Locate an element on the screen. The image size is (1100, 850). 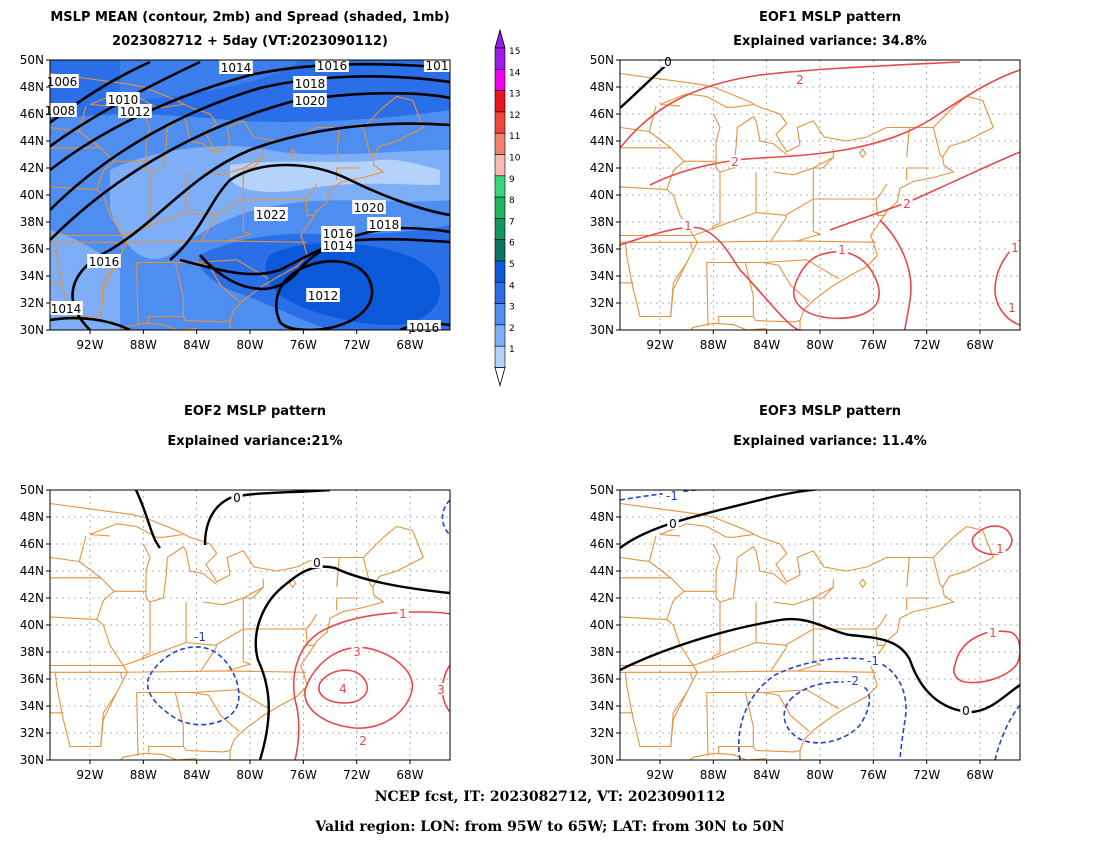
colorbar-label: 10 is located at coordinates (515, 159).